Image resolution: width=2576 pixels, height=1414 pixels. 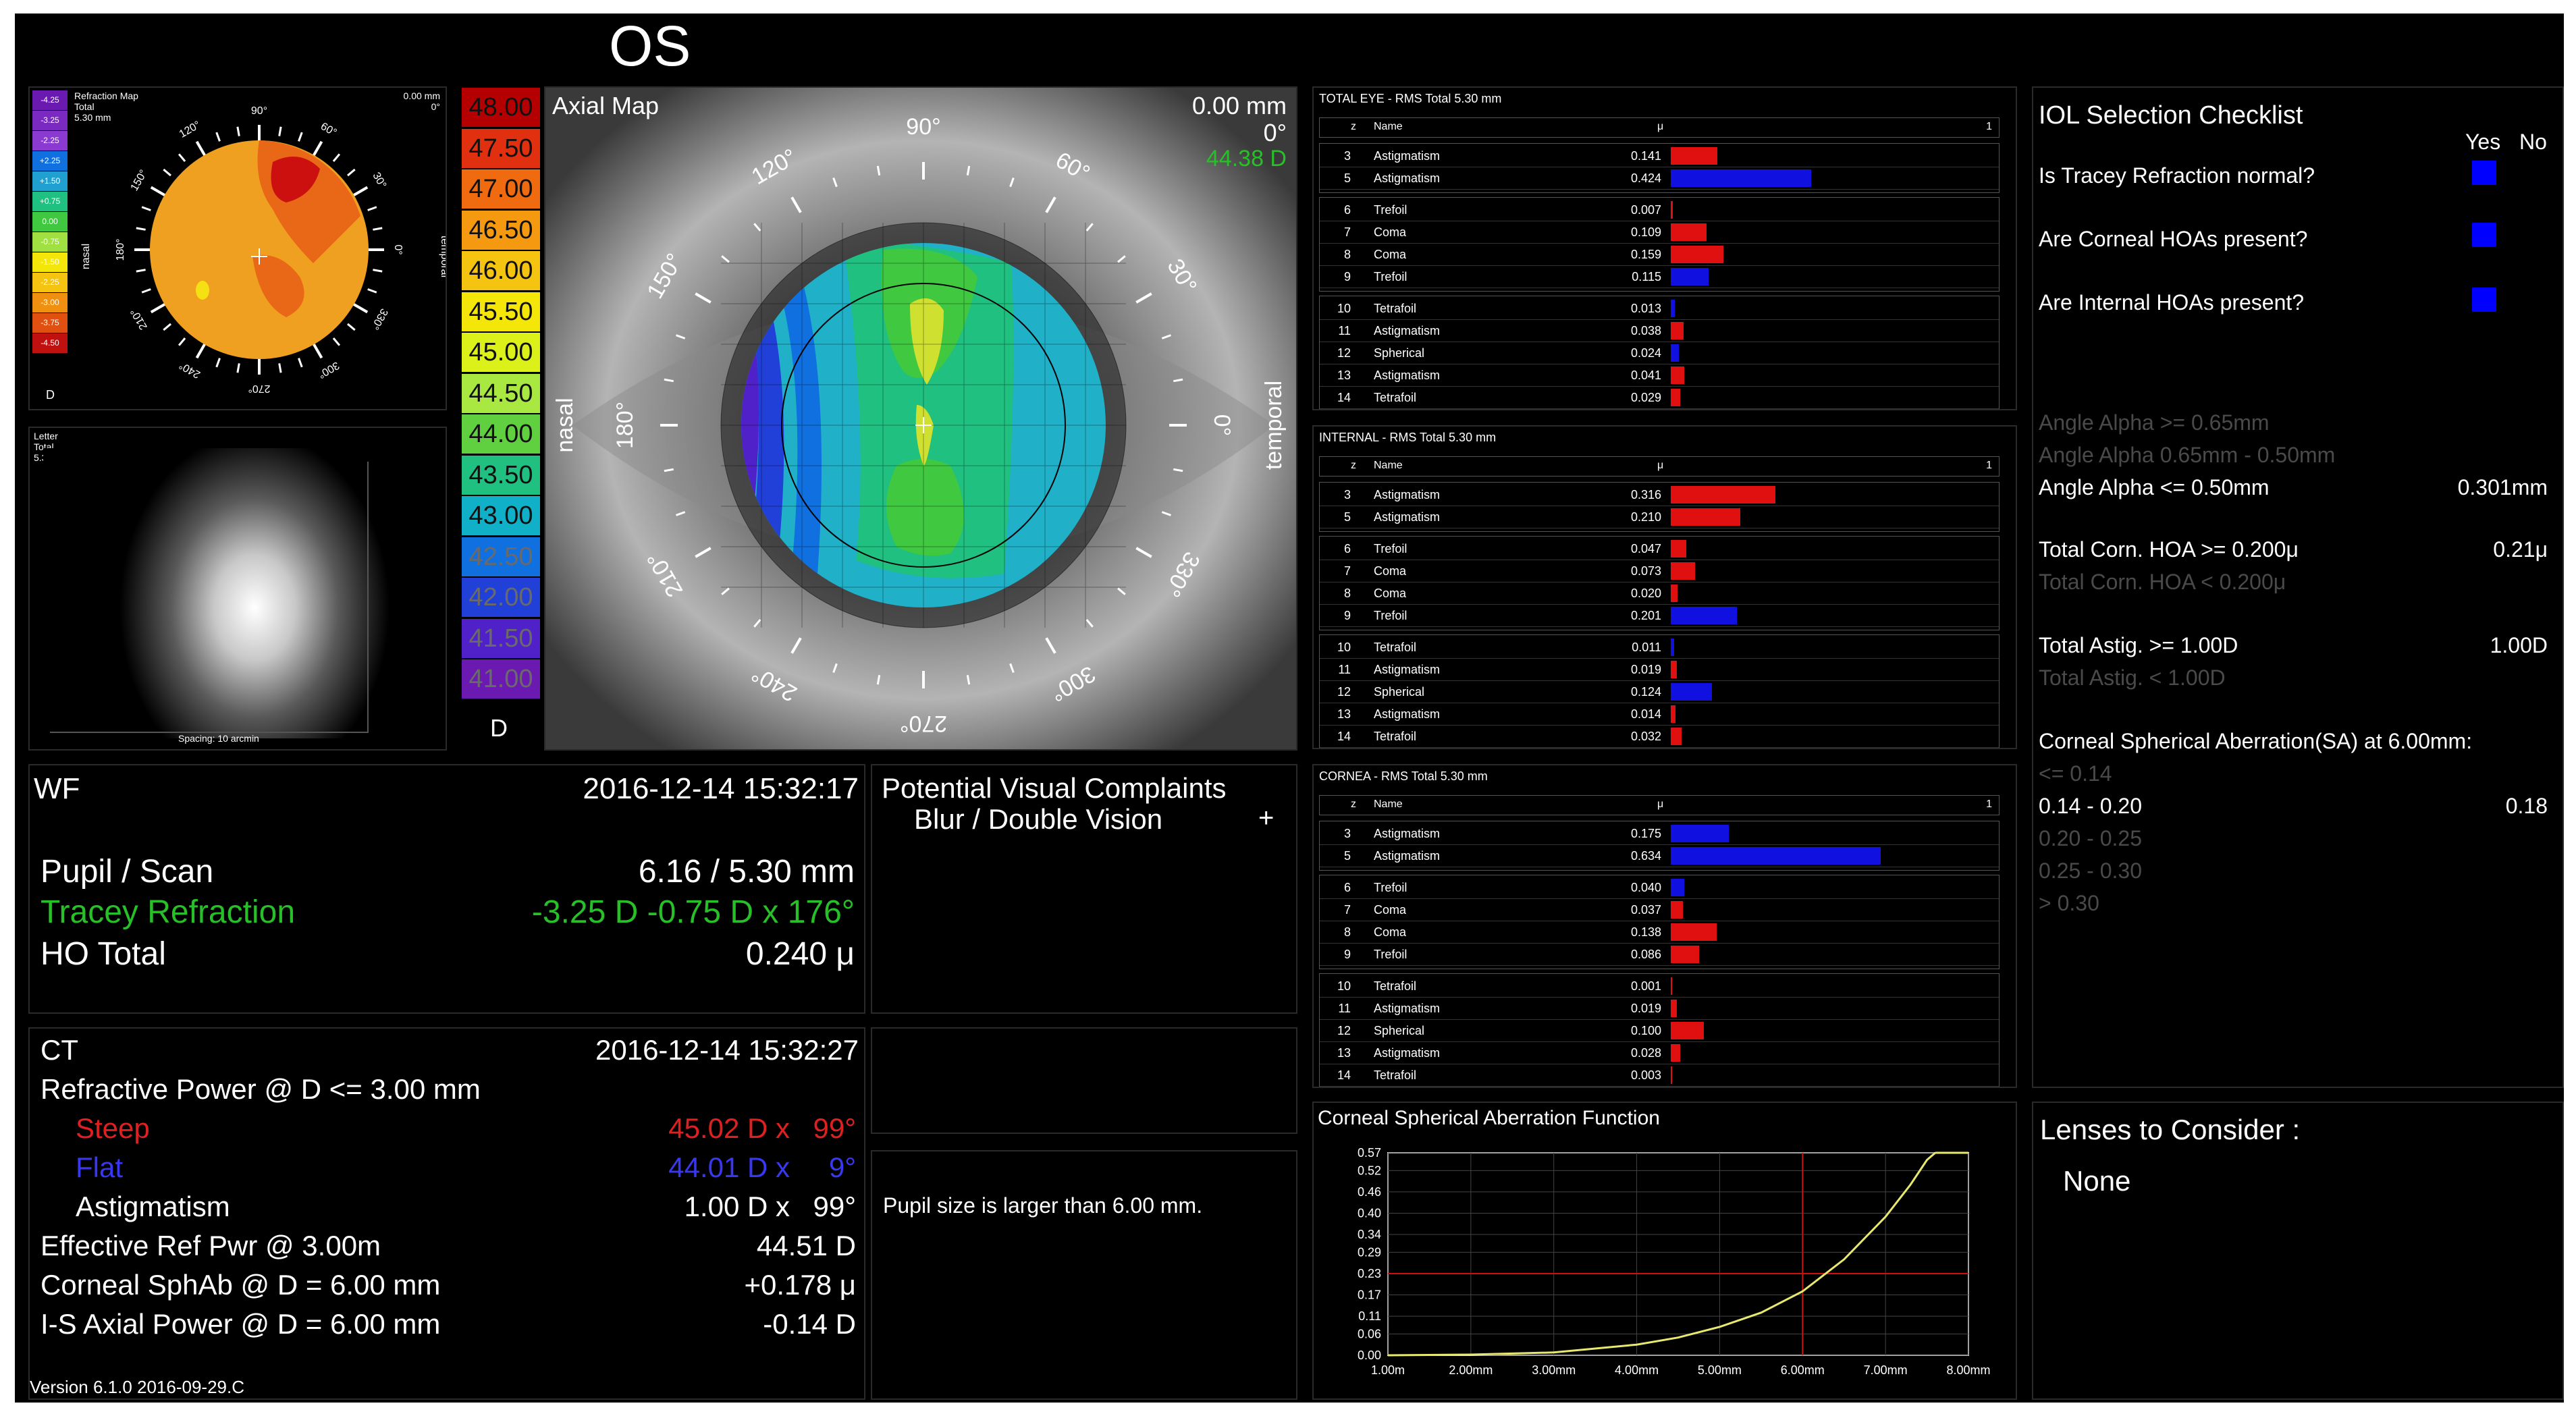 I want to click on zernike-row: 6 Trefoil 0.007, so click(x=1659, y=210).